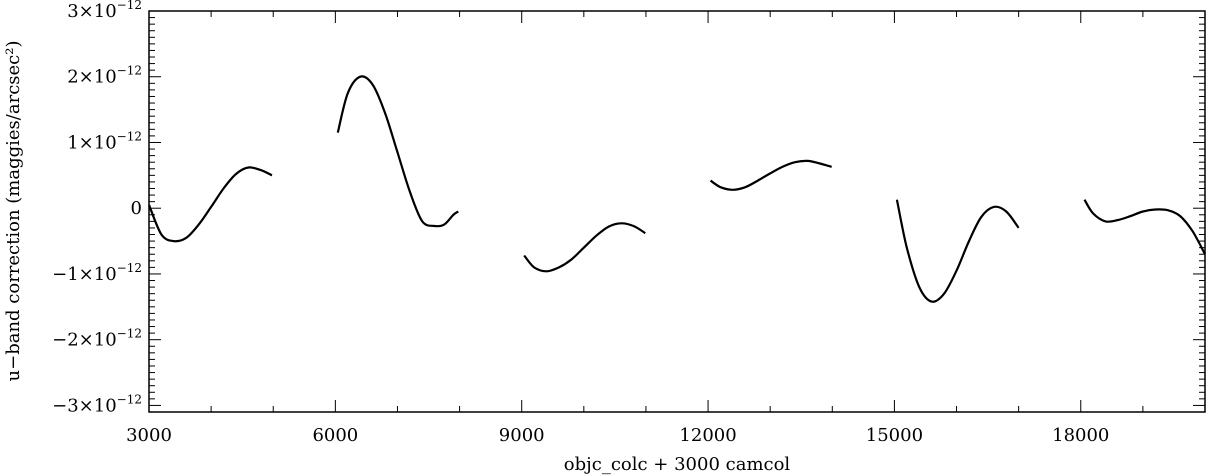 This screenshot has height=476, width=1206. I want to click on y-tick-label: 0, so click(136, 208).